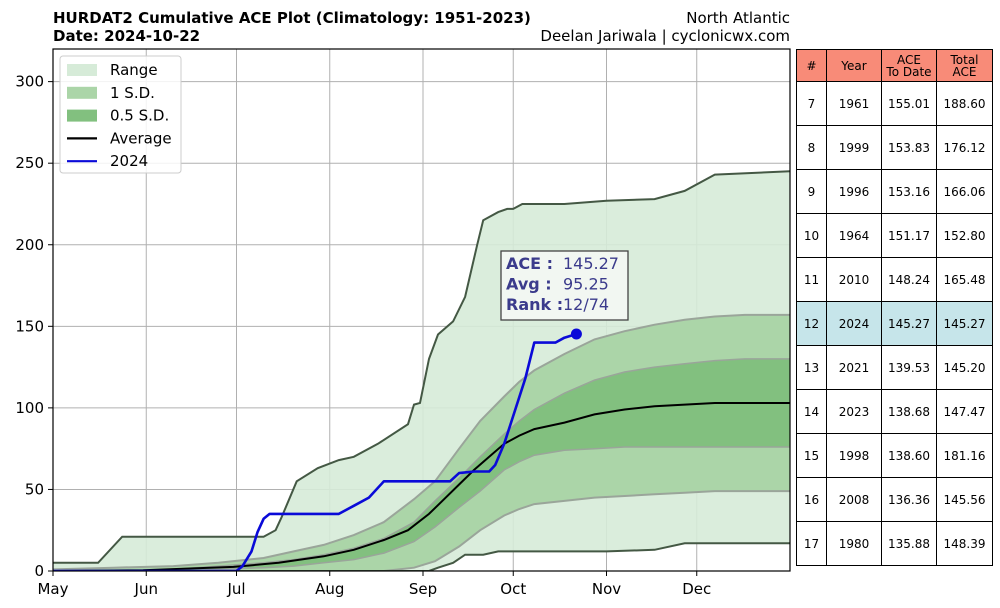  Describe the element at coordinates (591, 263) in the screenshot. I see `annotation-ace-value: 145.27` at that location.